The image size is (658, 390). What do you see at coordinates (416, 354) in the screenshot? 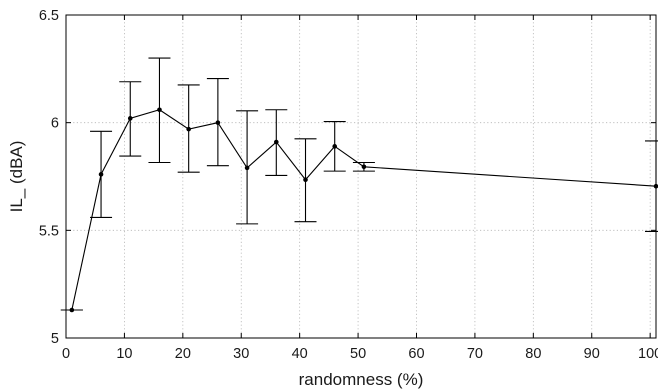
I see `x-tick-label: 60` at bounding box center [416, 354].